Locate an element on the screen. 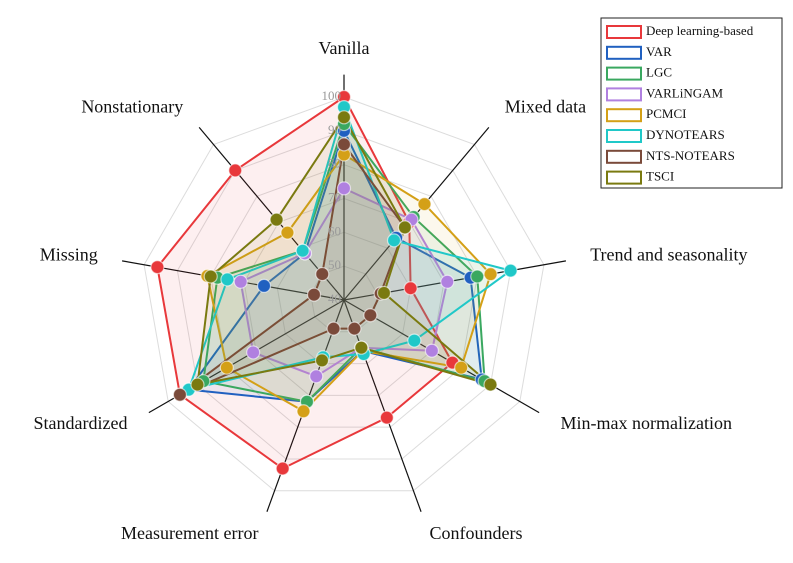 This screenshot has height=563, width=793. series-area is located at coordinates (292, 269).